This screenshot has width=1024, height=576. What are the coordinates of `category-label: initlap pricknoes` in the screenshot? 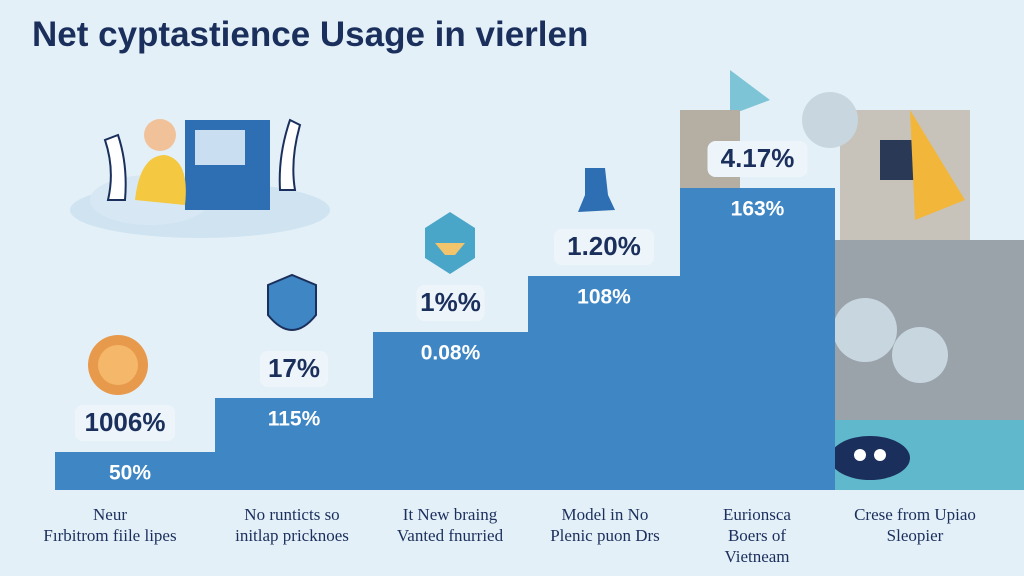 It's located at (292, 535).